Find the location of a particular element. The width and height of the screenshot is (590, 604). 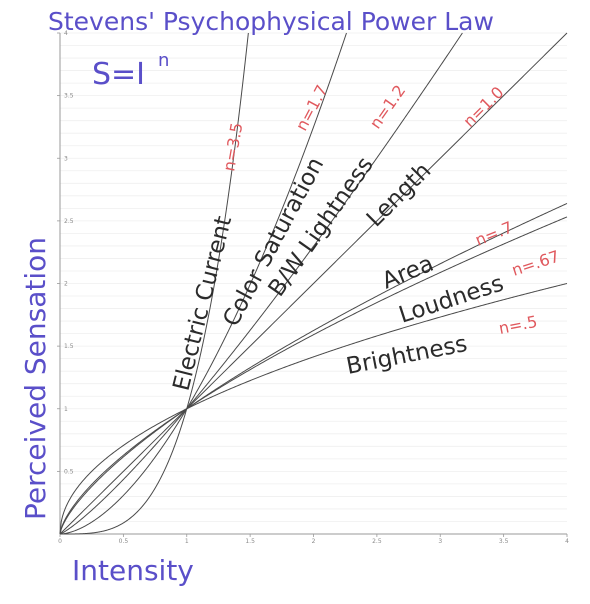

y-tick-label: 3.5 is located at coordinates (69, 96).